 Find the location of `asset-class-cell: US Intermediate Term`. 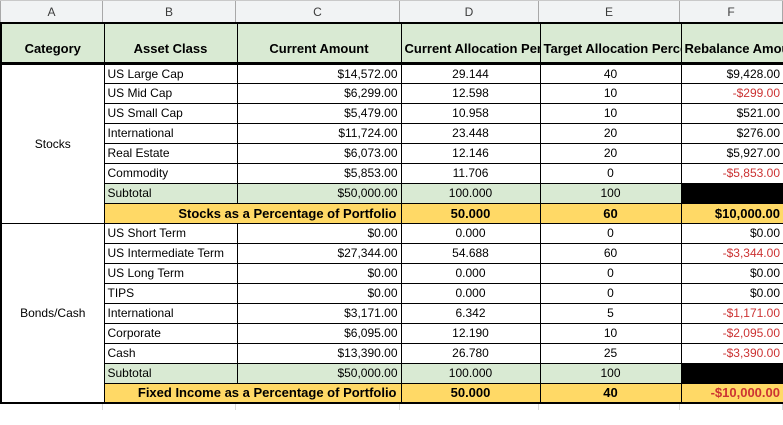

asset-class-cell: US Intermediate Term is located at coordinates (170, 253).